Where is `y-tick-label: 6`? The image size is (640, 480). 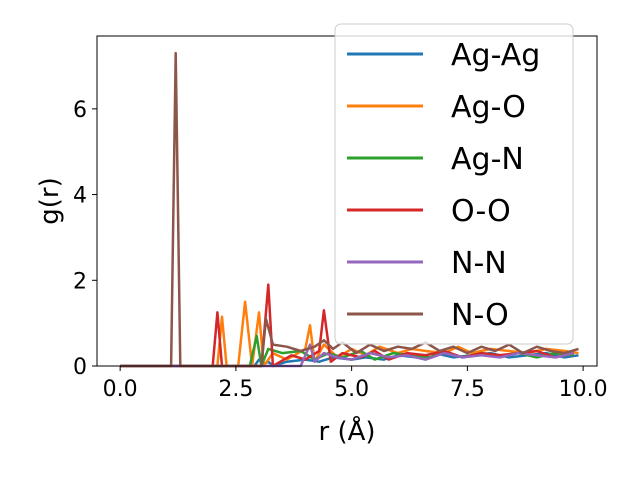 y-tick-label: 6 is located at coordinates (80, 110).